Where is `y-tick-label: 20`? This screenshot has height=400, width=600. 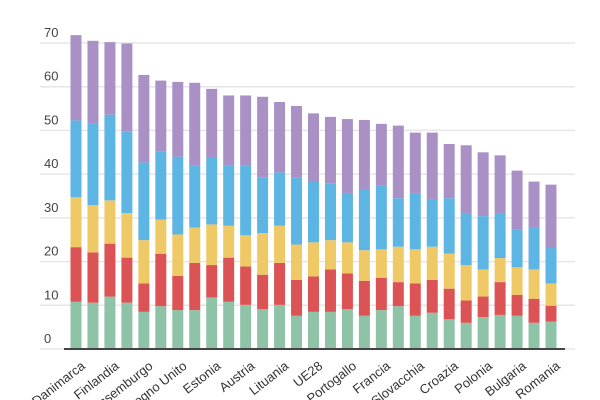
y-tick-label: 20 is located at coordinates (51, 251).